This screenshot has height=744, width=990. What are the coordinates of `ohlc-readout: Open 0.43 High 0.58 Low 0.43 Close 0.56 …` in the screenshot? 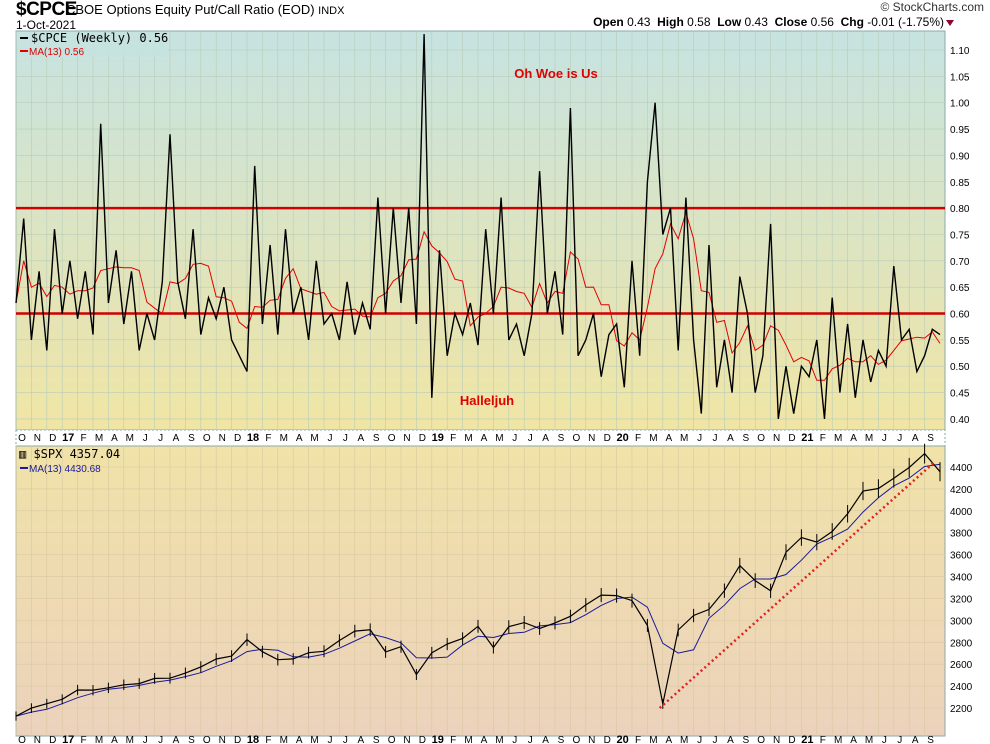 It's located at (768, 22).